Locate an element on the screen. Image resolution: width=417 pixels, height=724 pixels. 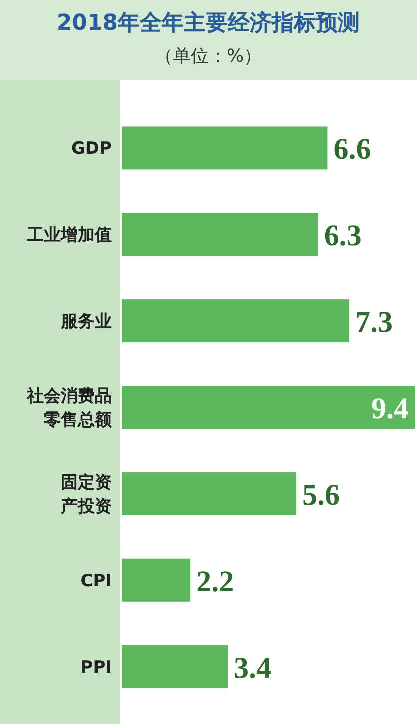
data-label: 7.3 is located at coordinates (375, 323).